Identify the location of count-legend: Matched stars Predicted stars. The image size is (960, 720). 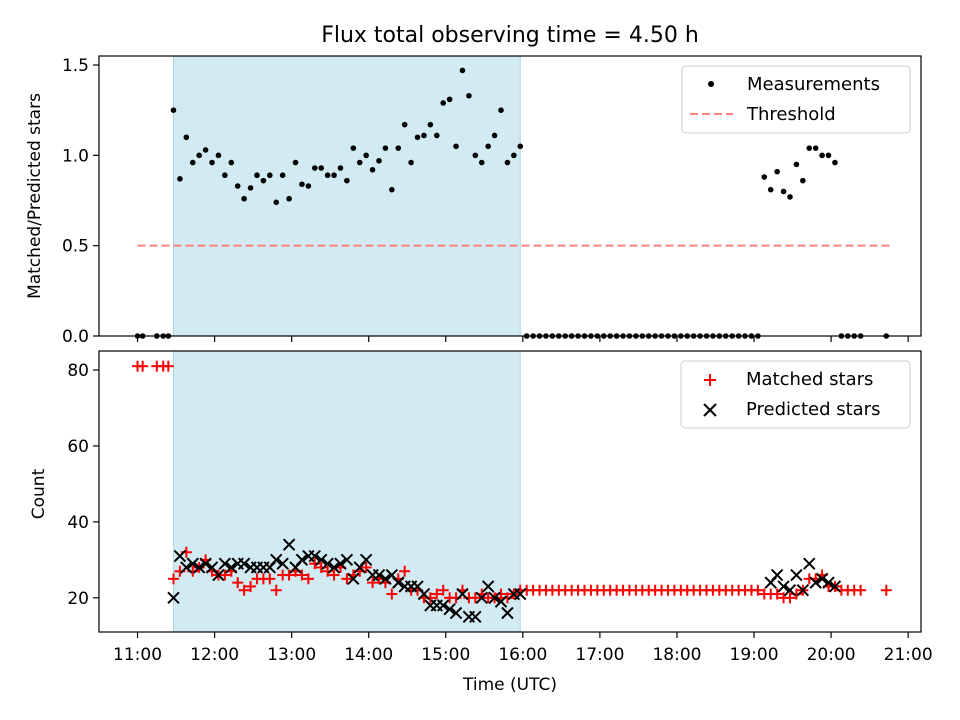
(795, 394).